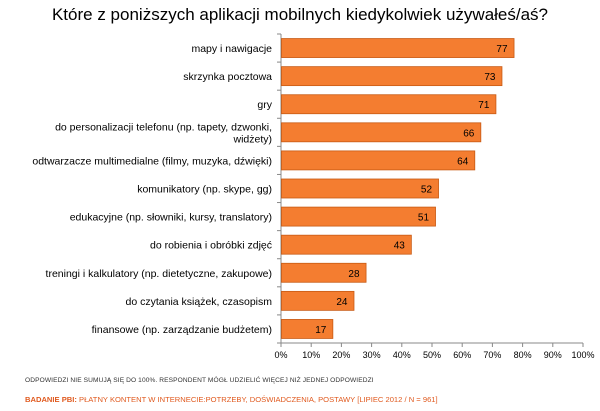  What do you see at coordinates (372, 355) in the screenshot?
I see `x-tick-label: 30%` at bounding box center [372, 355].